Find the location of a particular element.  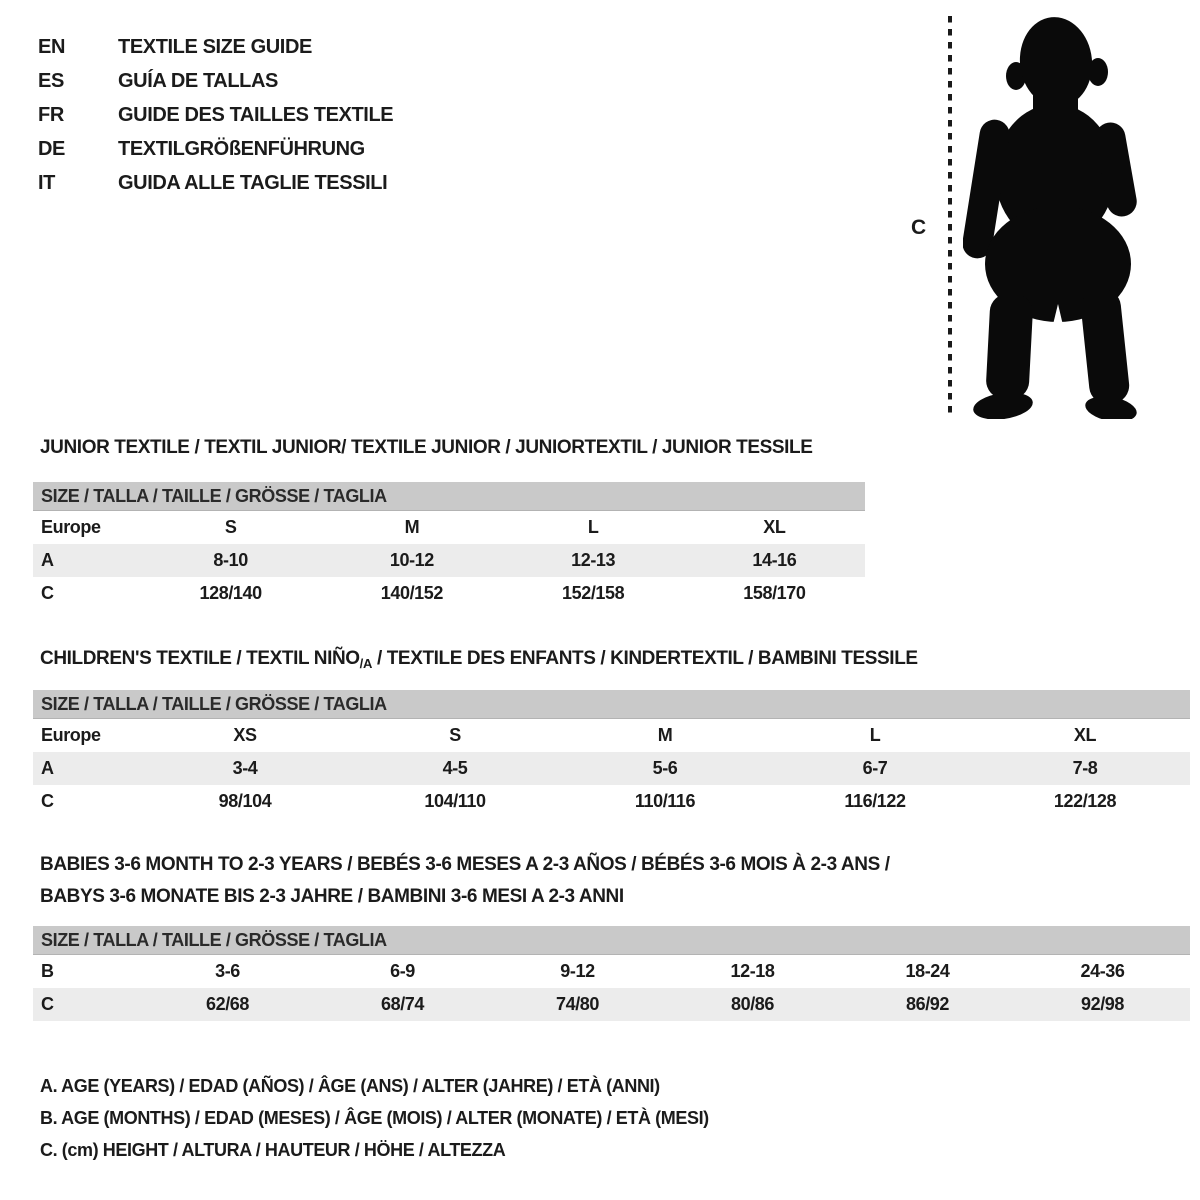

language-title: GUÍA DE TALLAS is located at coordinates (198, 80).